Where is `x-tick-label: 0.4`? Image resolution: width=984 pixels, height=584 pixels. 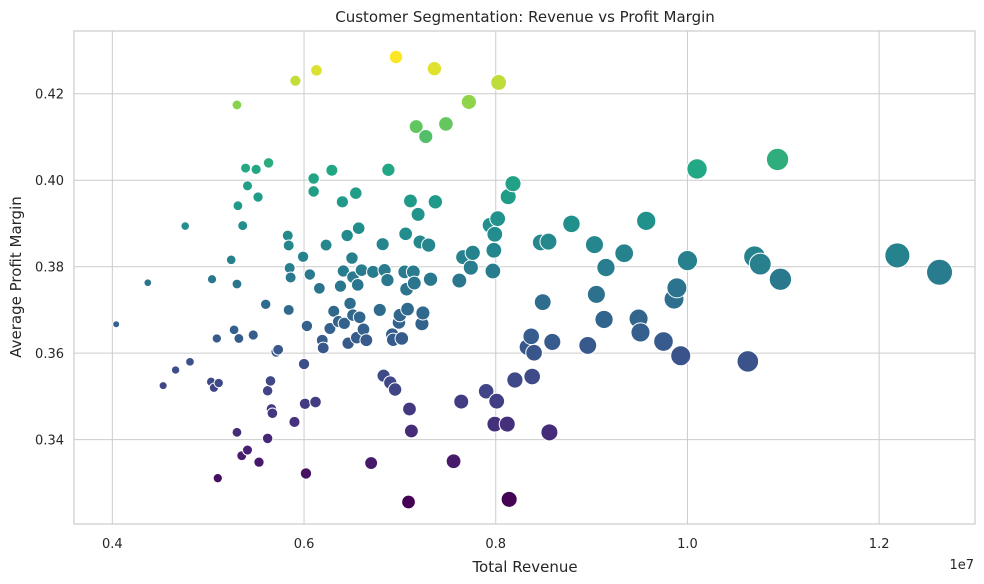 x-tick-label: 0.4 is located at coordinates (112, 544).